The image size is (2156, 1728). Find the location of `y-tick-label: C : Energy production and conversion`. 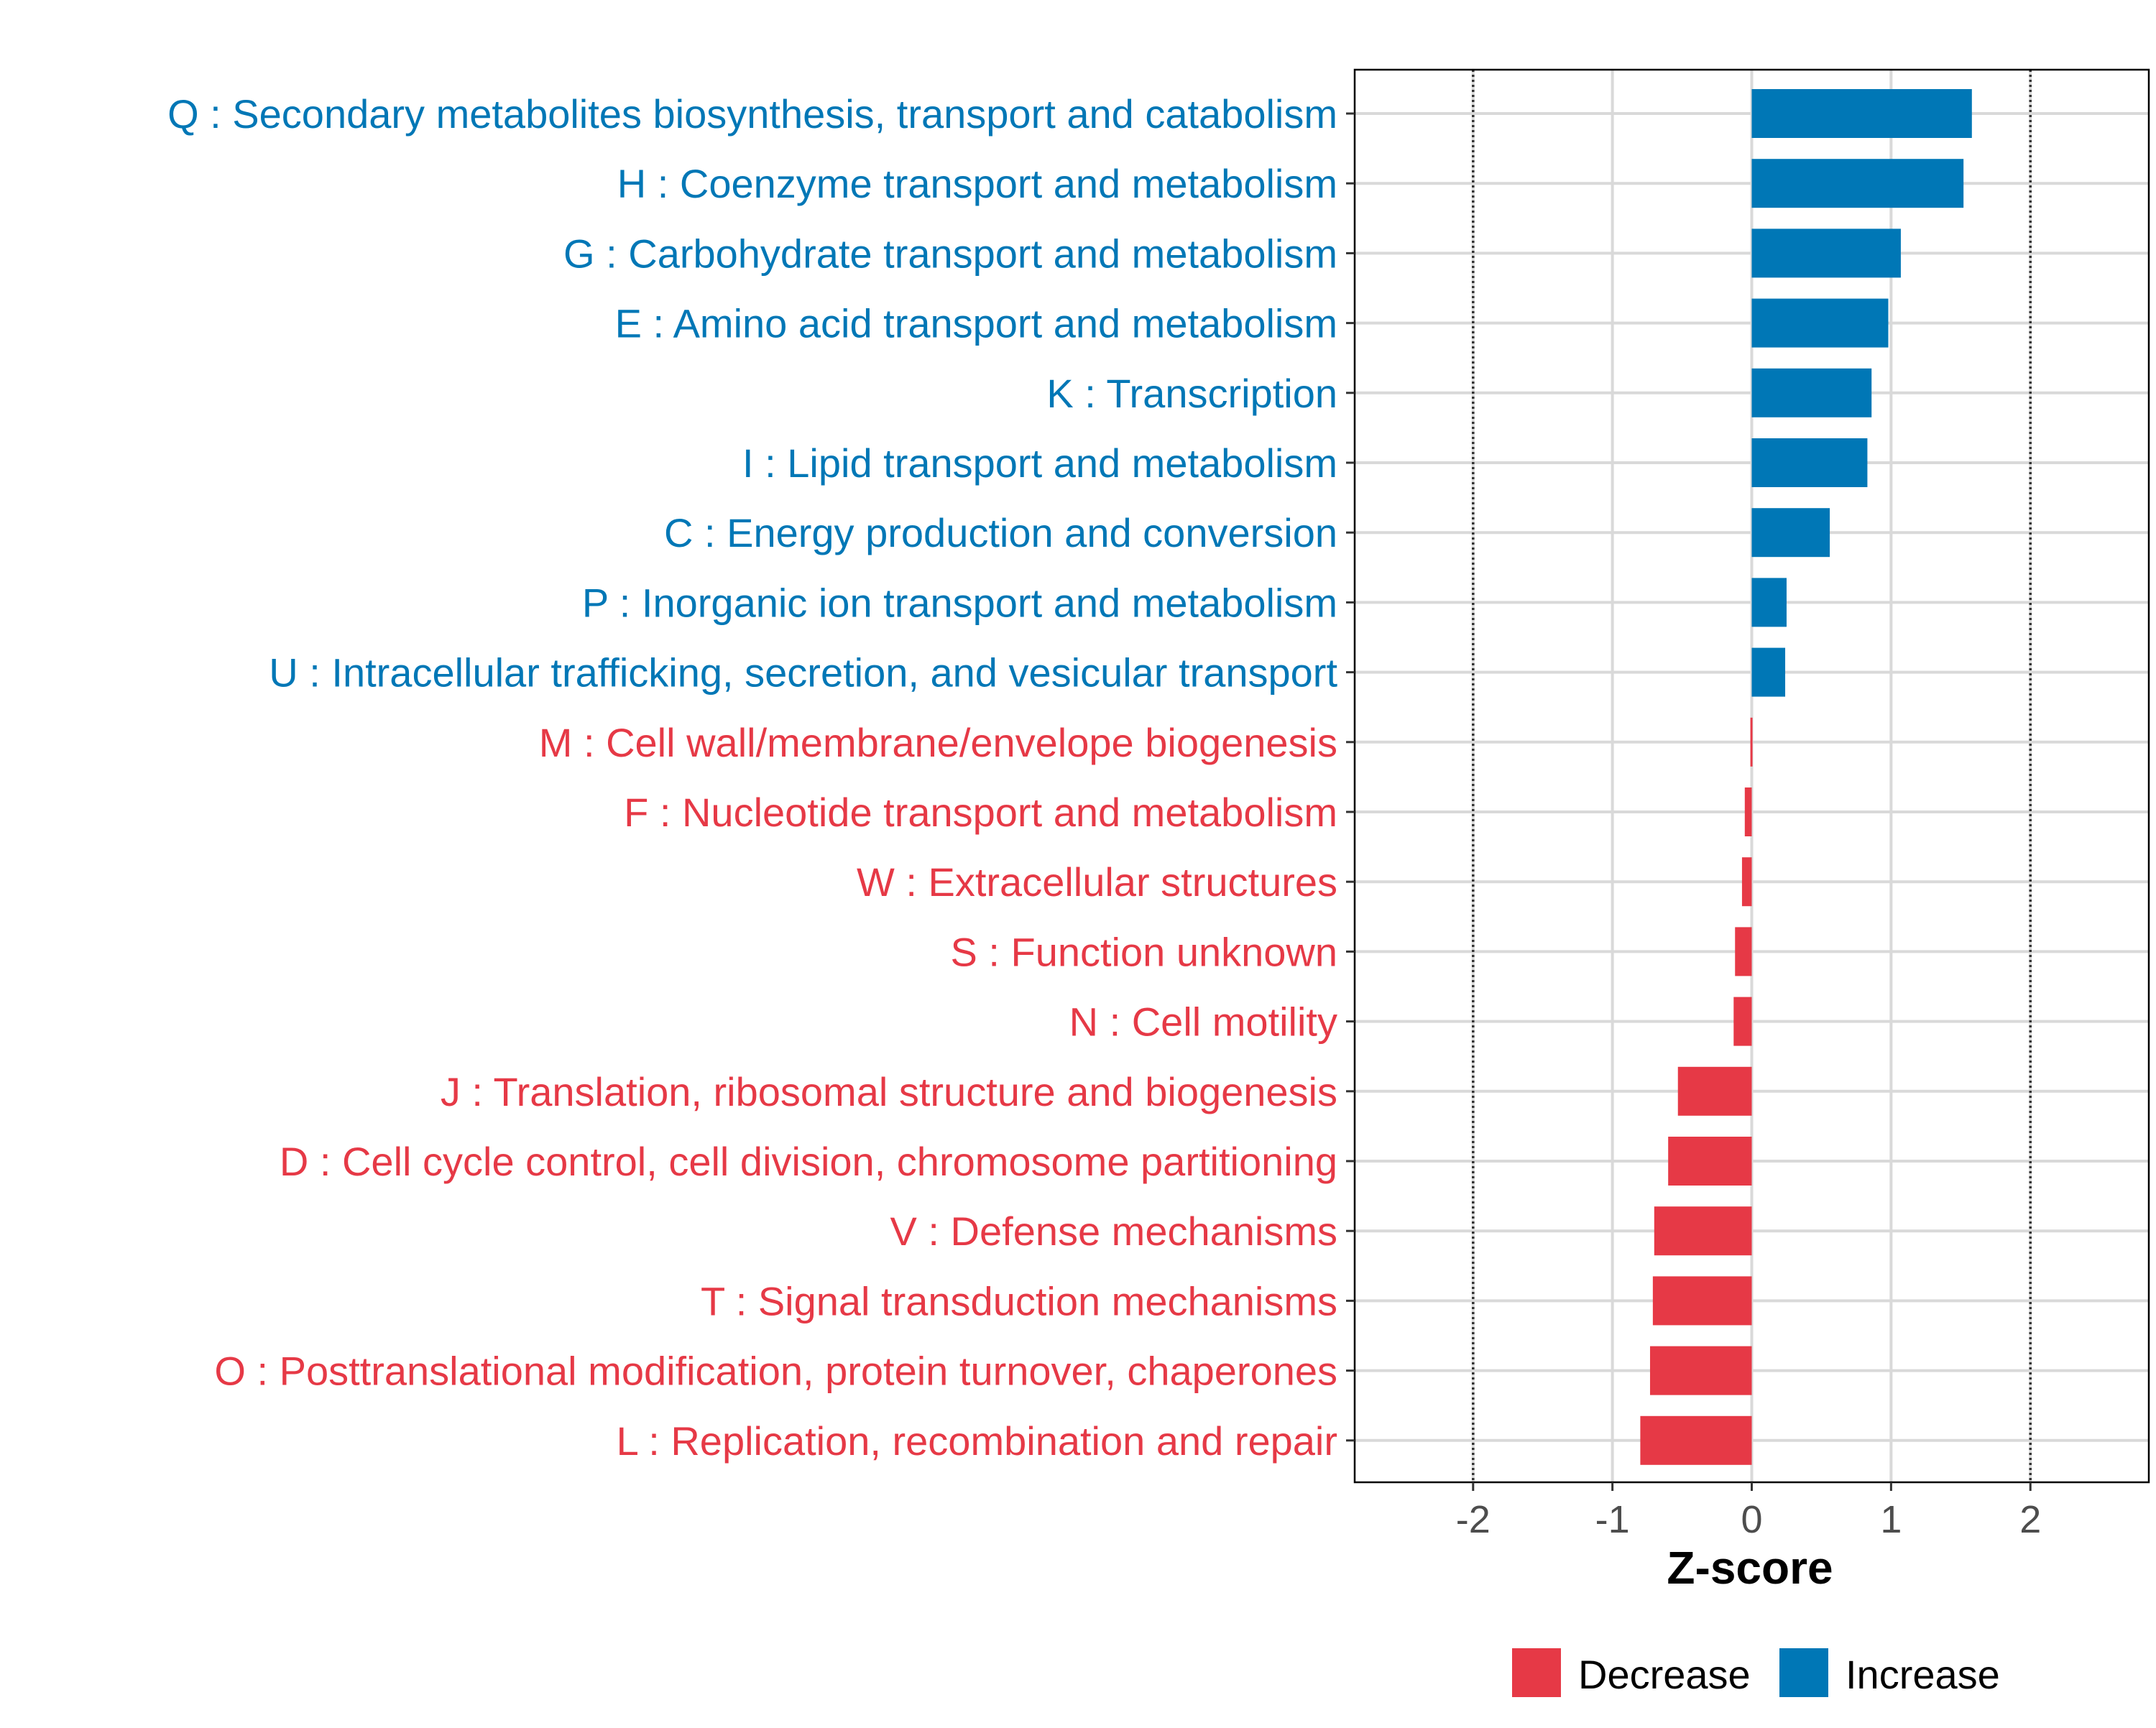

y-tick-label: C : Energy production and conversion is located at coordinates (1001, 532).